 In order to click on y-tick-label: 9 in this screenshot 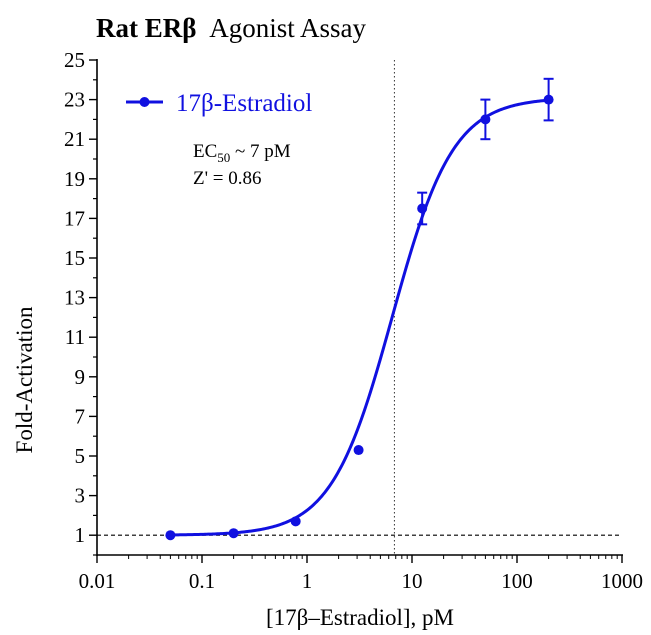, I will do `click(80, 377)`.